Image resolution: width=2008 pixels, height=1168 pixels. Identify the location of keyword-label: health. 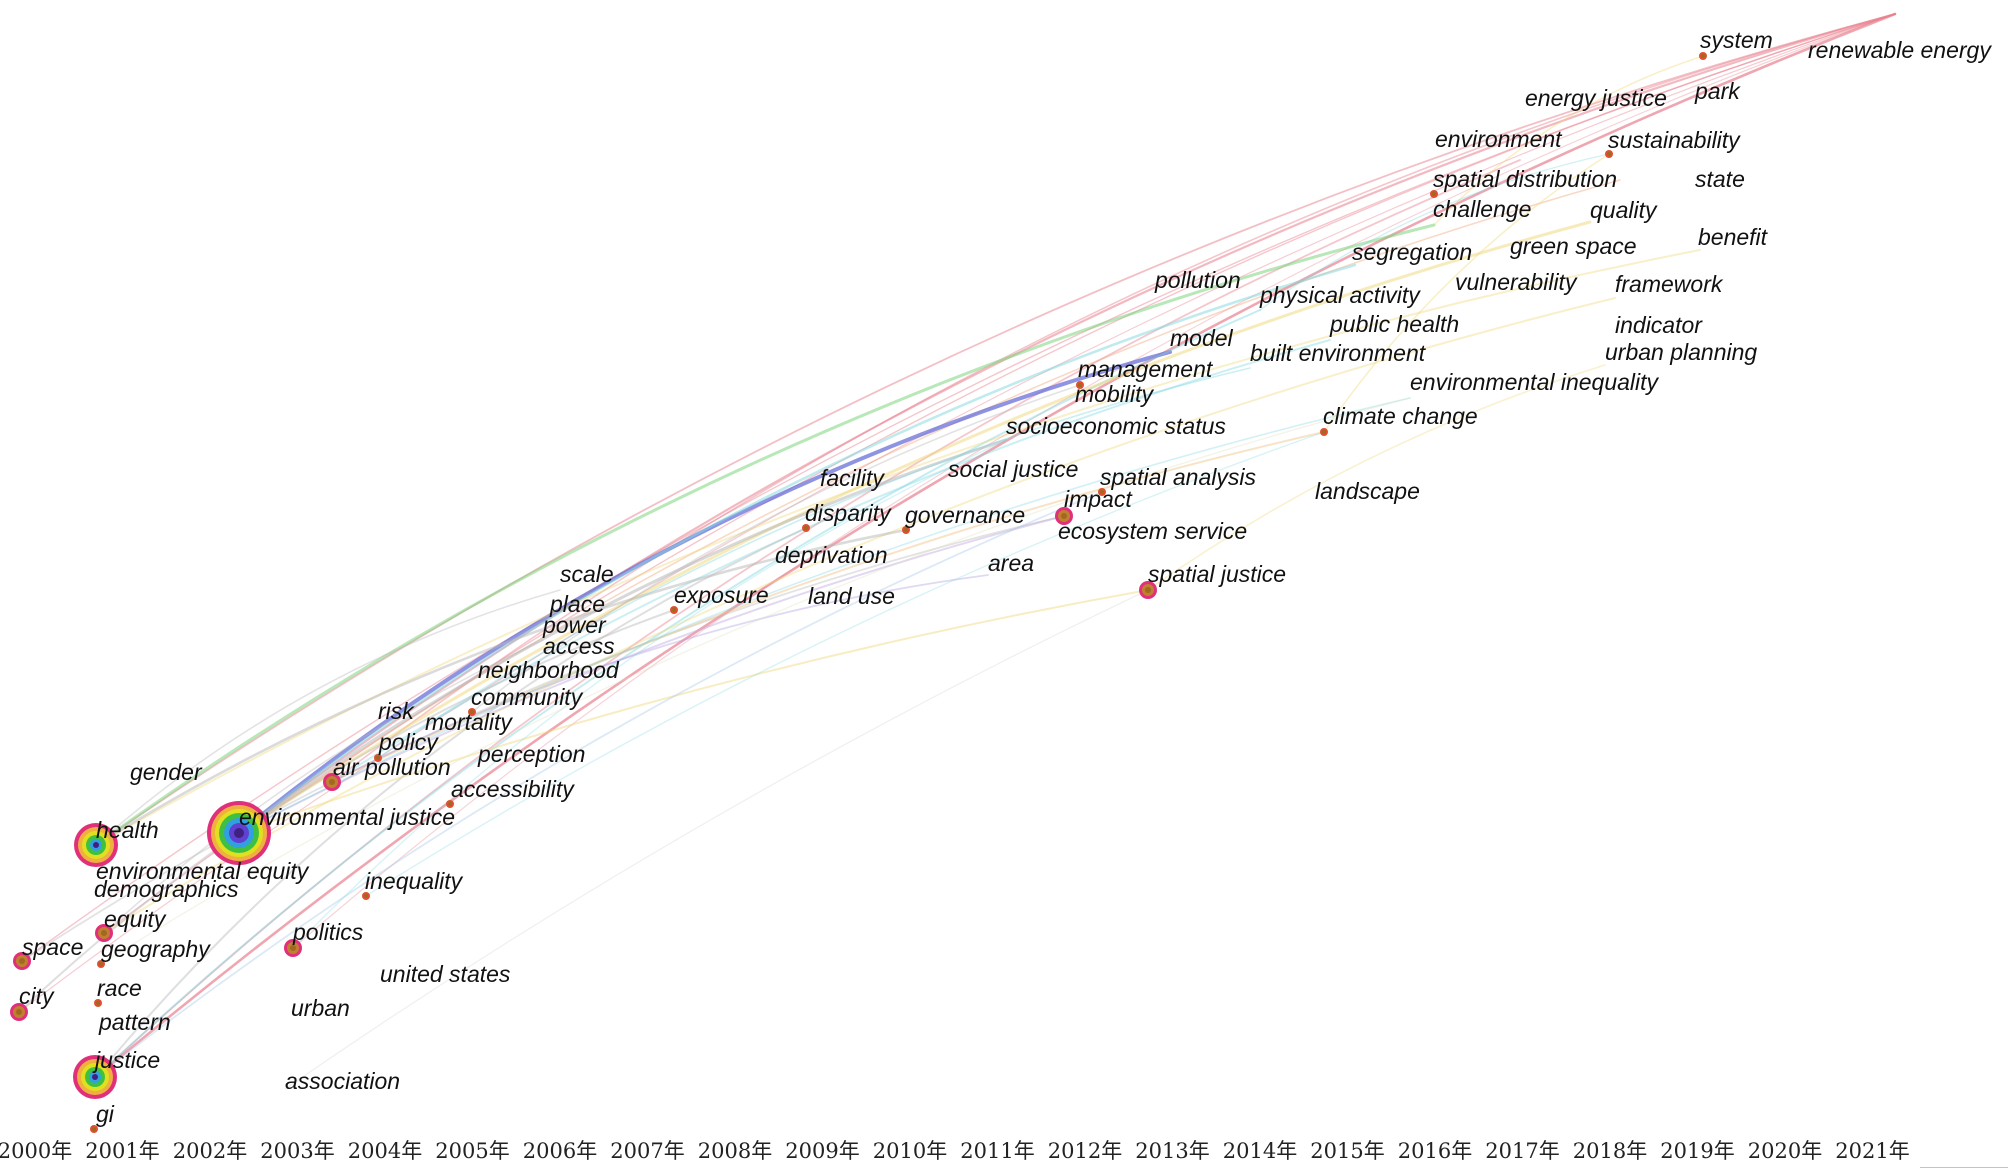
(127, 830).